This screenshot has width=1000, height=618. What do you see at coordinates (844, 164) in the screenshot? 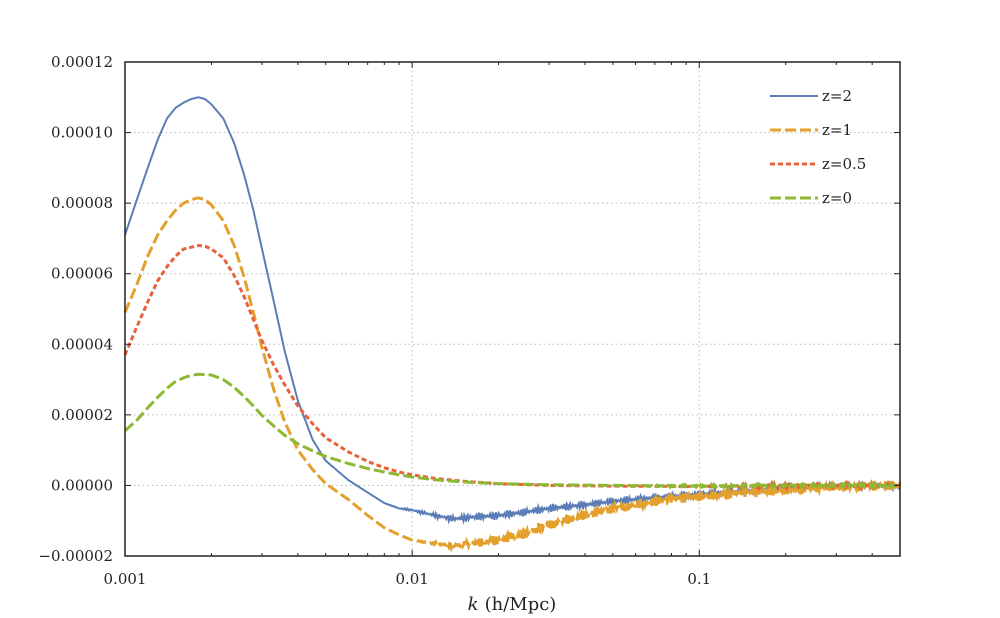
I see `legend-label: z=0.5` at bounding box center [844, 164].